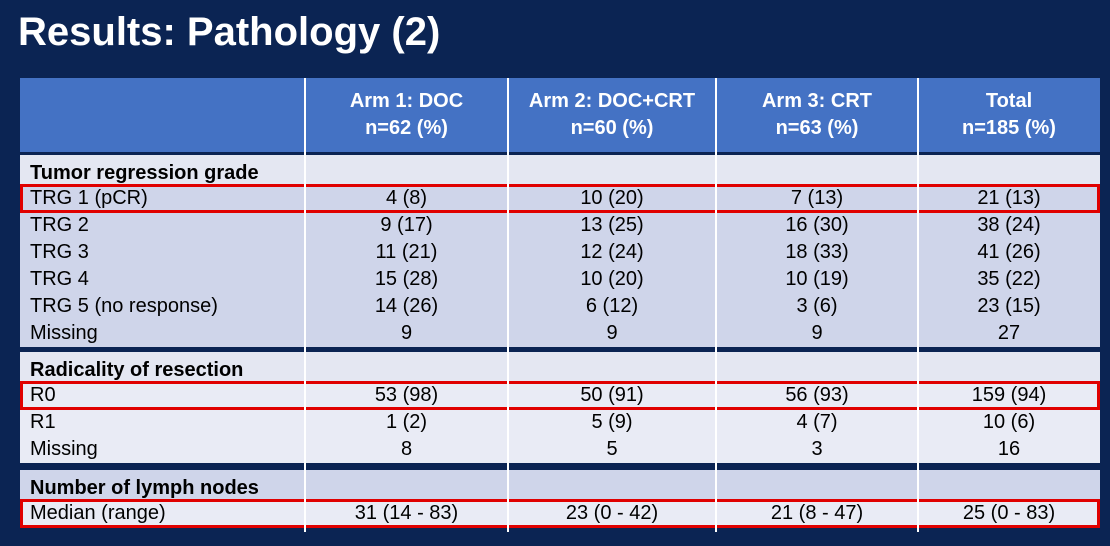  What do you see at coordinates (817, 513) in the screenshot?
I see `table-cell: 21 (8 - 47)` at bounding box center [817, 513].